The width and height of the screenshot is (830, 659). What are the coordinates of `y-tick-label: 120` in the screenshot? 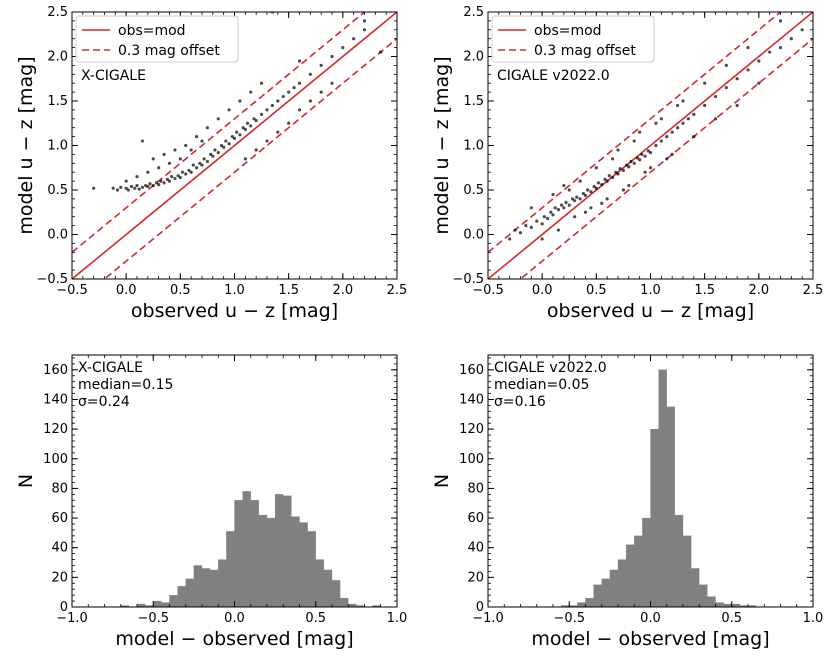 It's located at (55, 429).